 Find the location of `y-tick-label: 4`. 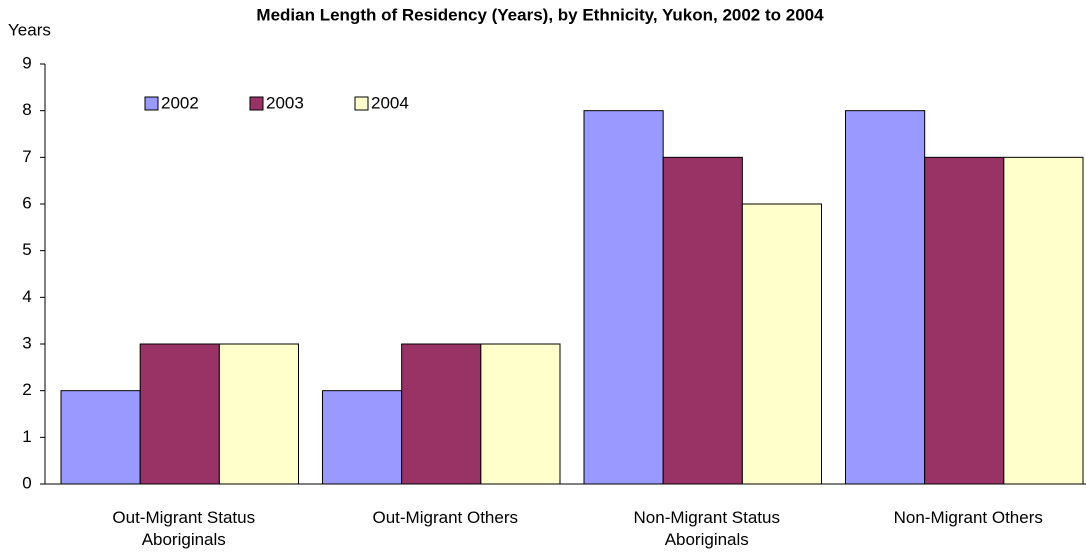

y-tick-label: 4 is located at coordinates (26, 296).